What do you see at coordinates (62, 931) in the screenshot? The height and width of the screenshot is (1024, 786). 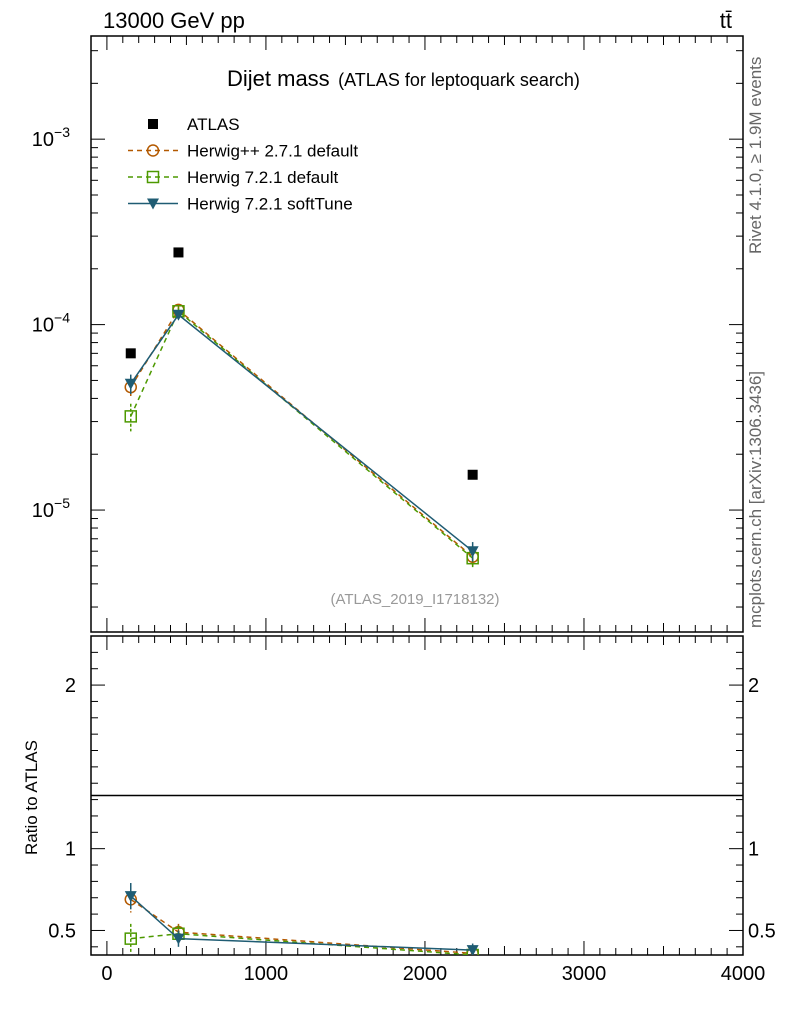 I see `ratio-y-tick-label: 0.5` at bounding box center [62, 931].